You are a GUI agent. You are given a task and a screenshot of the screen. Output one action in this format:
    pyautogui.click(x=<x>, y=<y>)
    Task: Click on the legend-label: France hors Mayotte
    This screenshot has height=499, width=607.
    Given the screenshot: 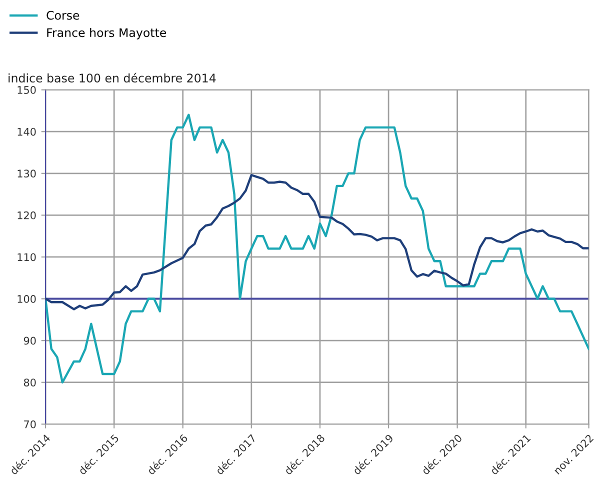 What is the action you would take?
    pyautogui.click(x=106, y=34)
    